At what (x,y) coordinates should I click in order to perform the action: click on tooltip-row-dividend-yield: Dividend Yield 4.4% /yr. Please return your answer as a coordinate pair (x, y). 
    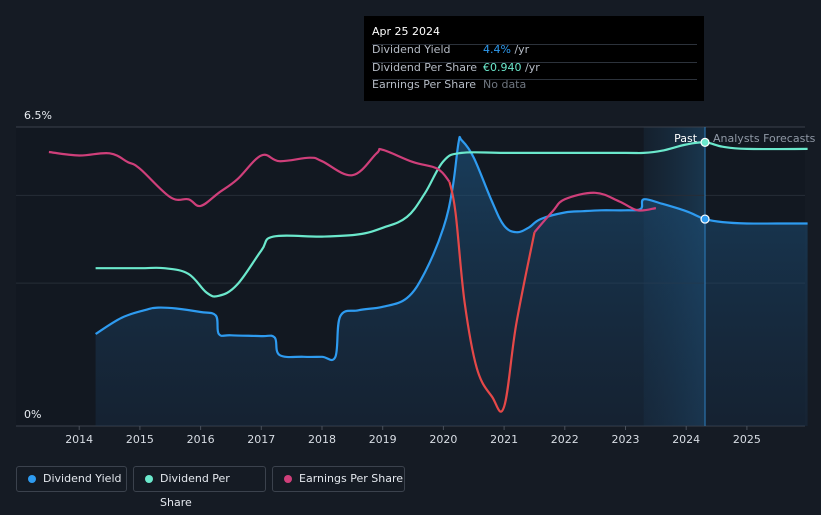
    Looking at the image, I should click on (534, 50).